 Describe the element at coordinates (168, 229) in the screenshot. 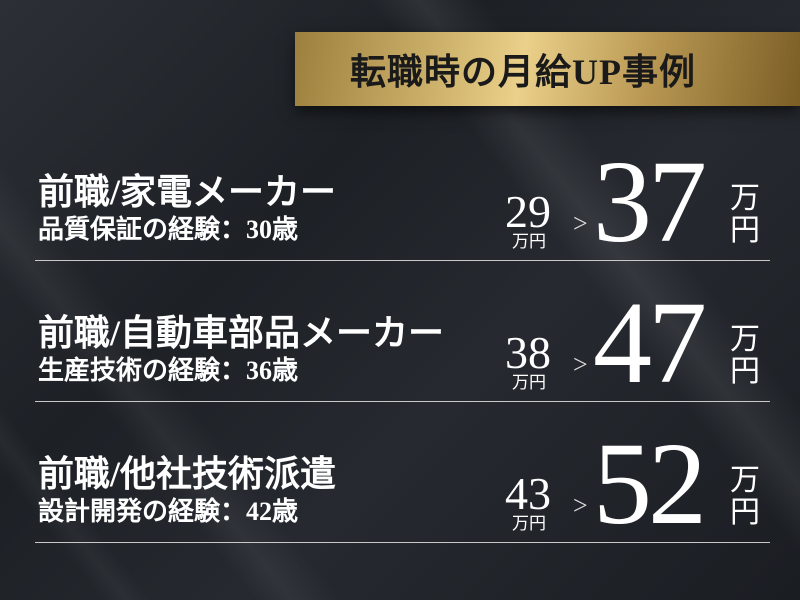

I see `case-subtitle: 品質保証の経験：30歳` at that location.